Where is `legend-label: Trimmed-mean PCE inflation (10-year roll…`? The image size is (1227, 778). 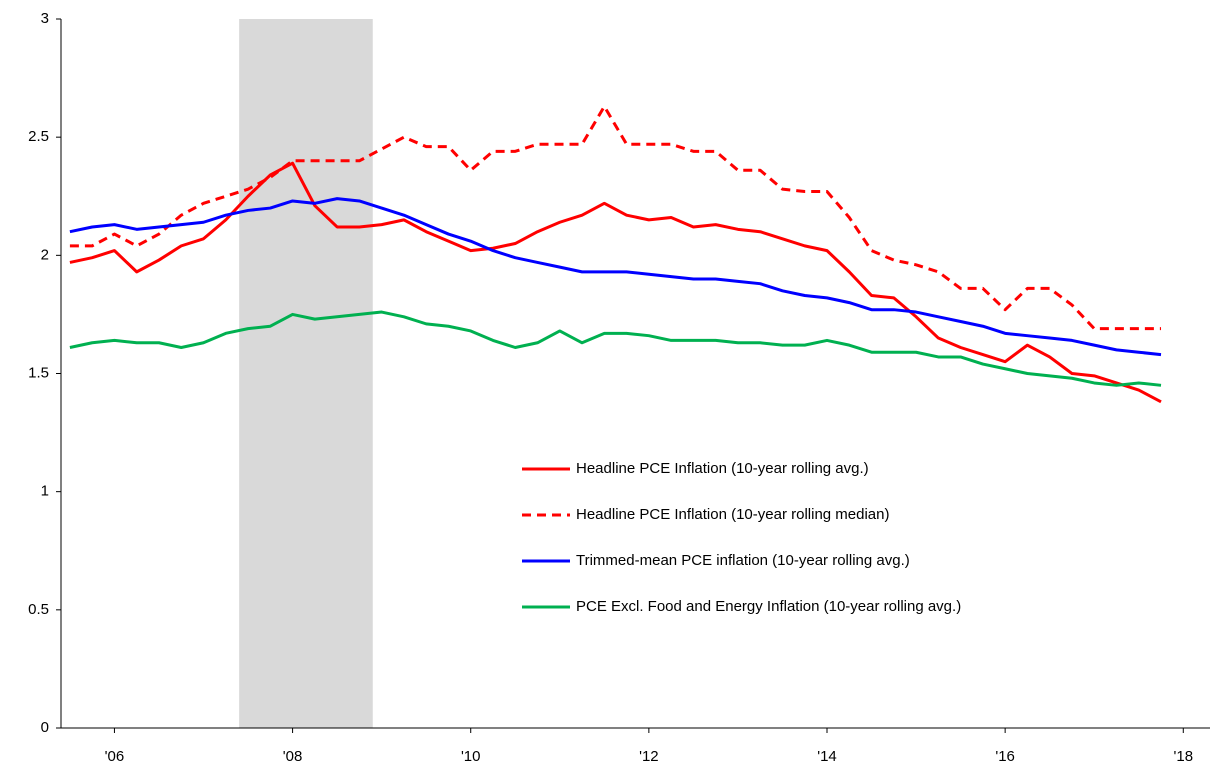 legend-label: Trimmed-mean PCE inflation (10-year roll… is located at coordinates (743, 560).